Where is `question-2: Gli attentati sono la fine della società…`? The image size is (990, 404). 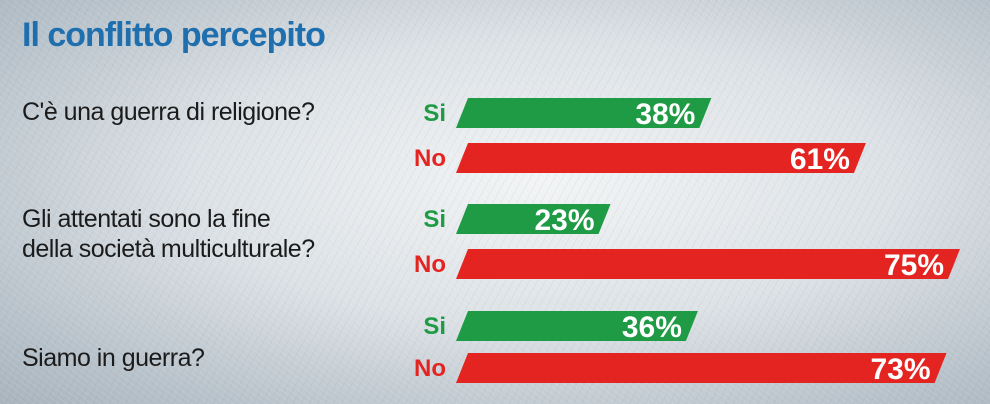 question-2: Gli attentati sono la fine della società… is located at coordinates (168, 234).